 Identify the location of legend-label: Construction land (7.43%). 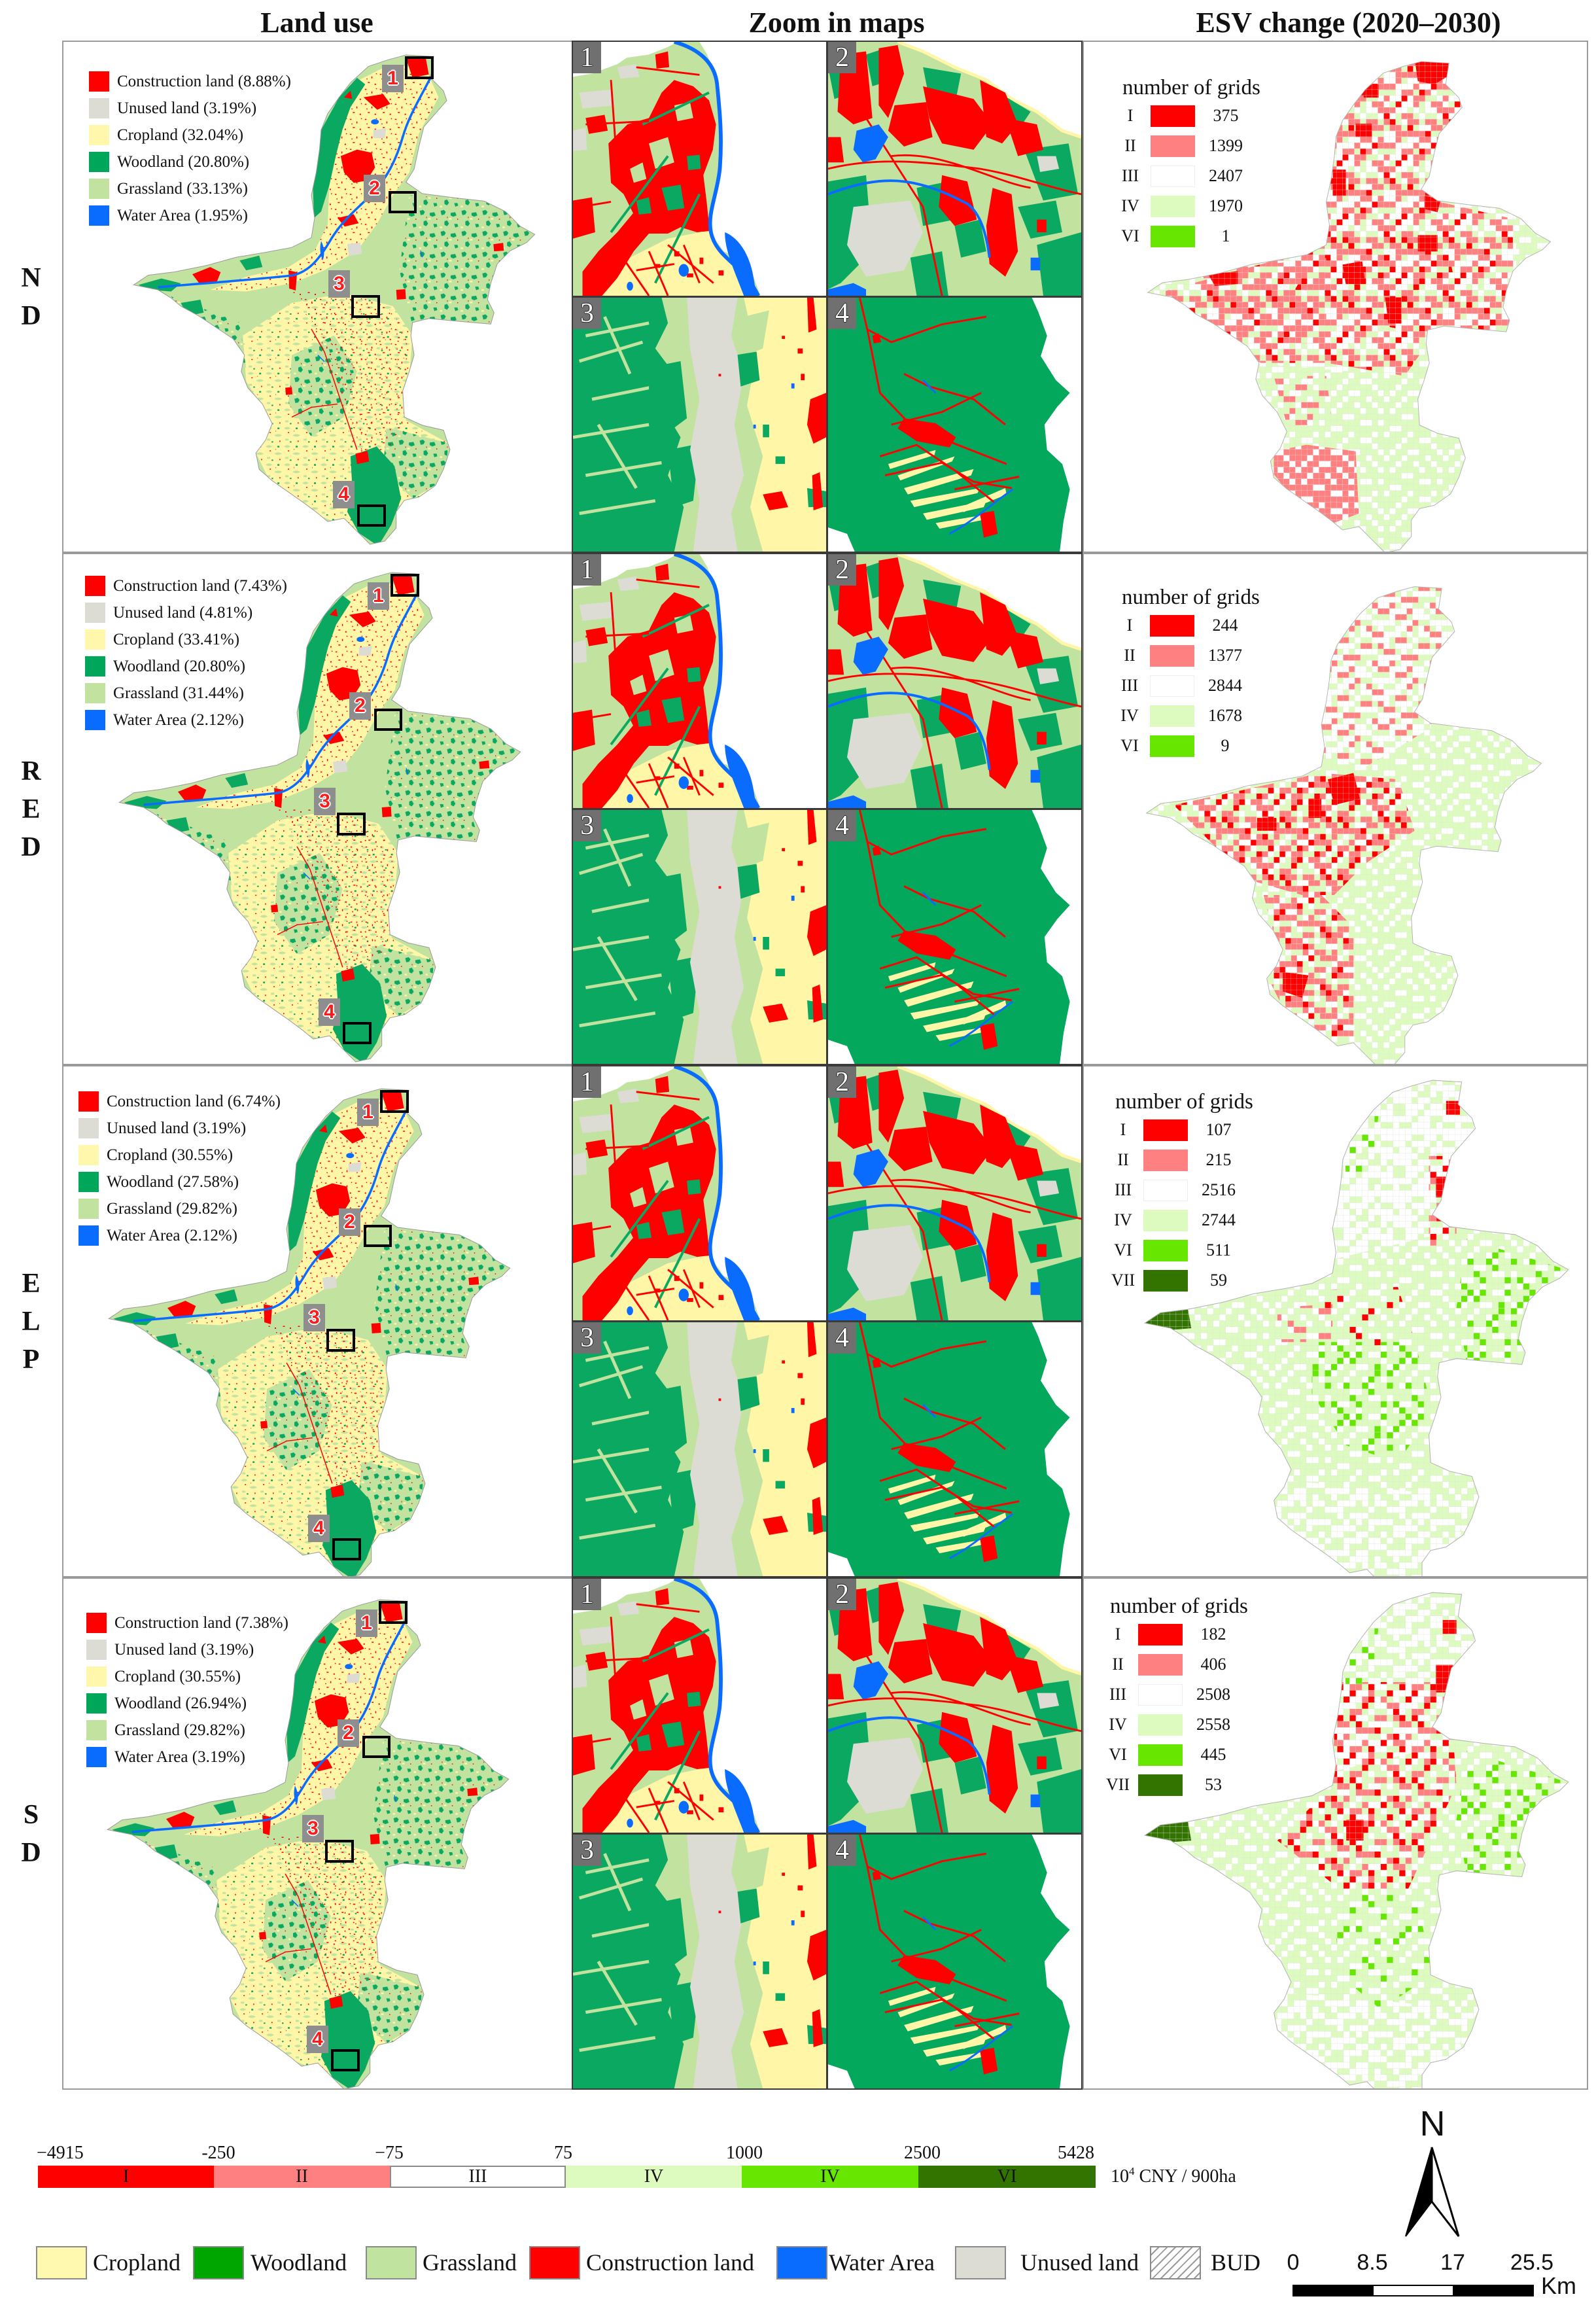
(200, 585).